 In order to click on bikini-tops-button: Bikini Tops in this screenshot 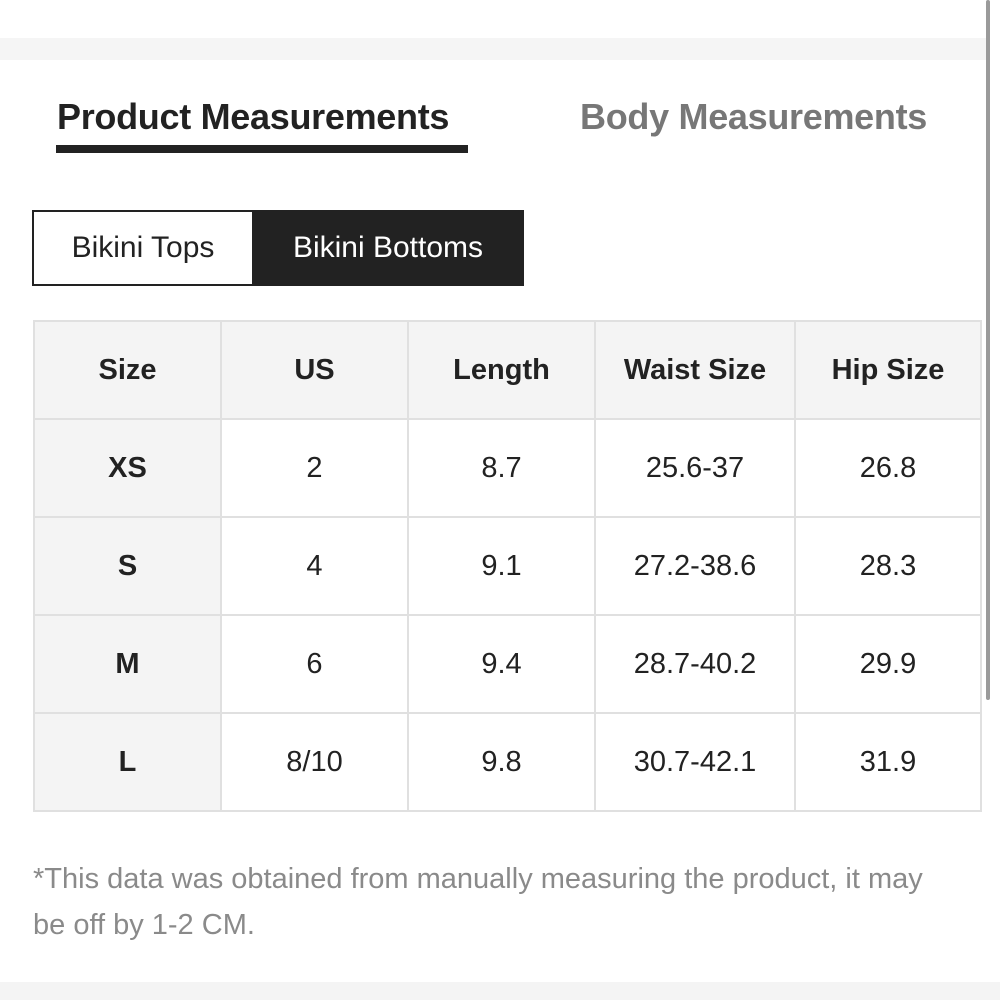, I will do `click(143, 248)`.